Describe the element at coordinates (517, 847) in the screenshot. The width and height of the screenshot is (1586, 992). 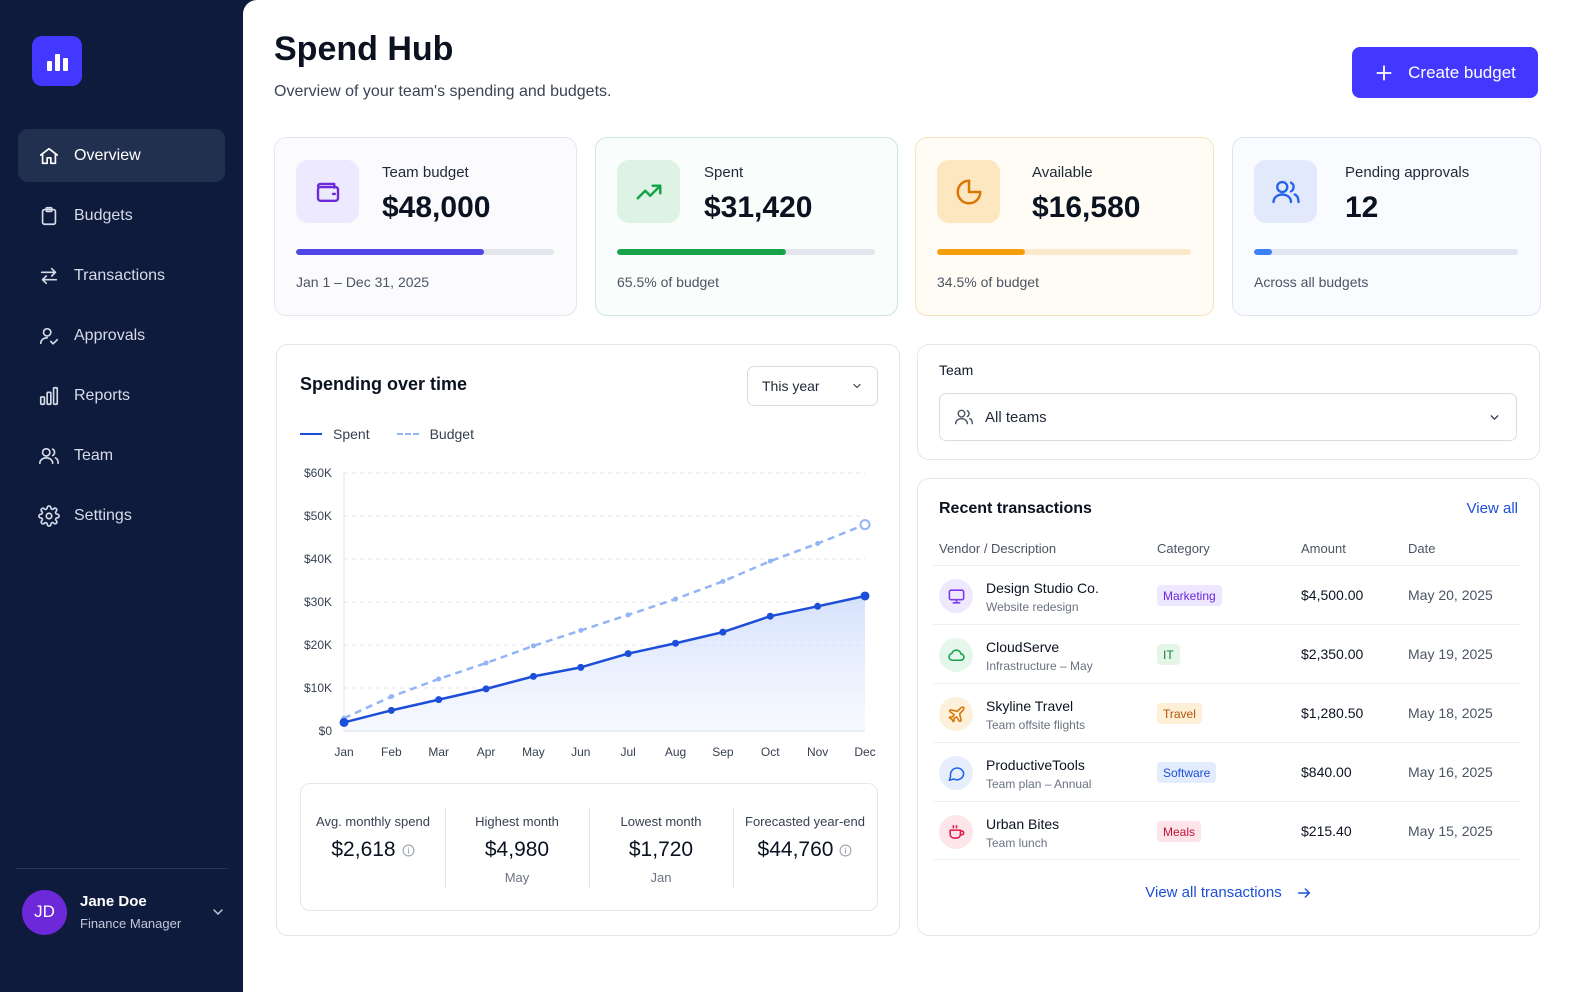
I see `summary-highest-month: Highest month $4,980 May` at that location.